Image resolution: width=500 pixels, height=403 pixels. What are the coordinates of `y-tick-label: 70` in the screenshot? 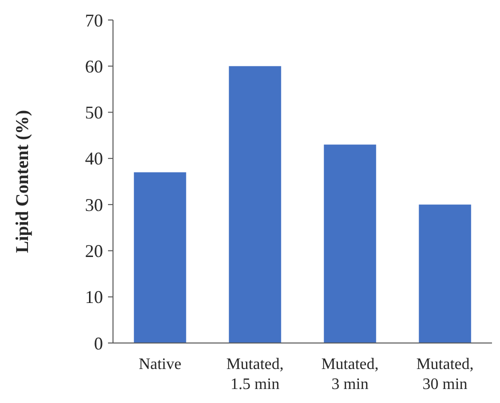 It's located at (94, 20).